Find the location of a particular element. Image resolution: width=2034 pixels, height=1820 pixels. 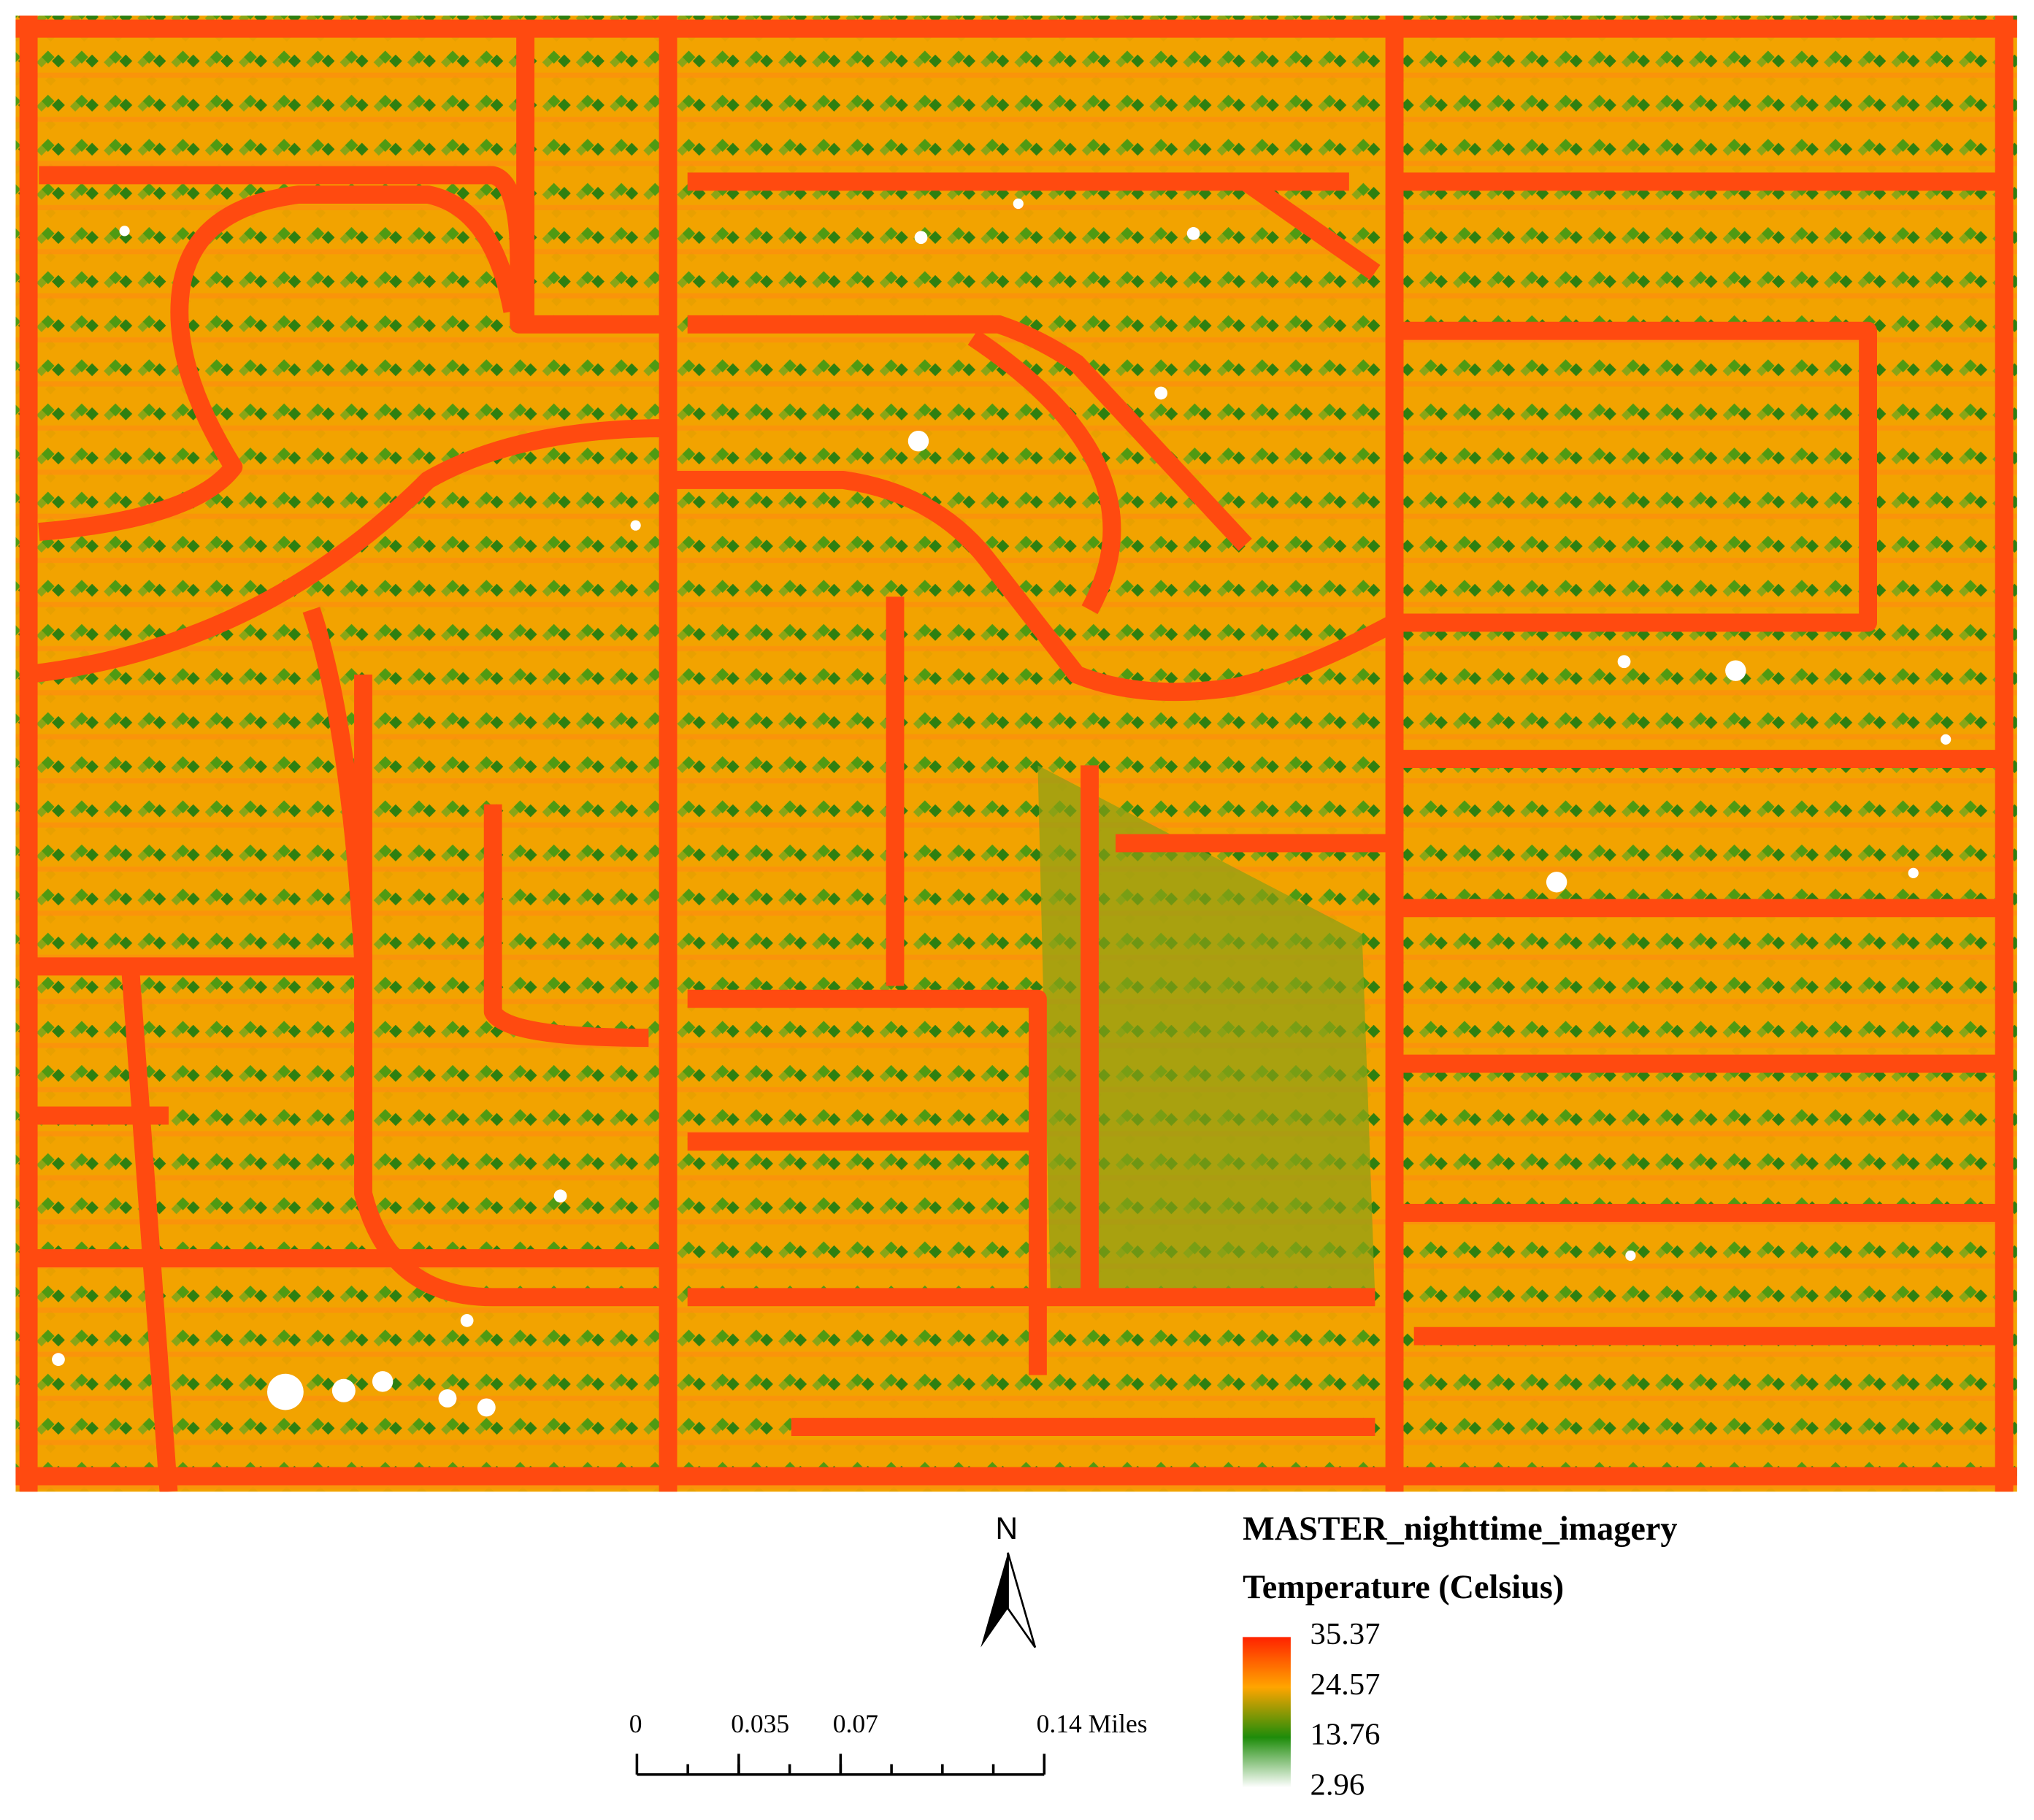

scale-label: 0 is located at coordinates (635, 1723).